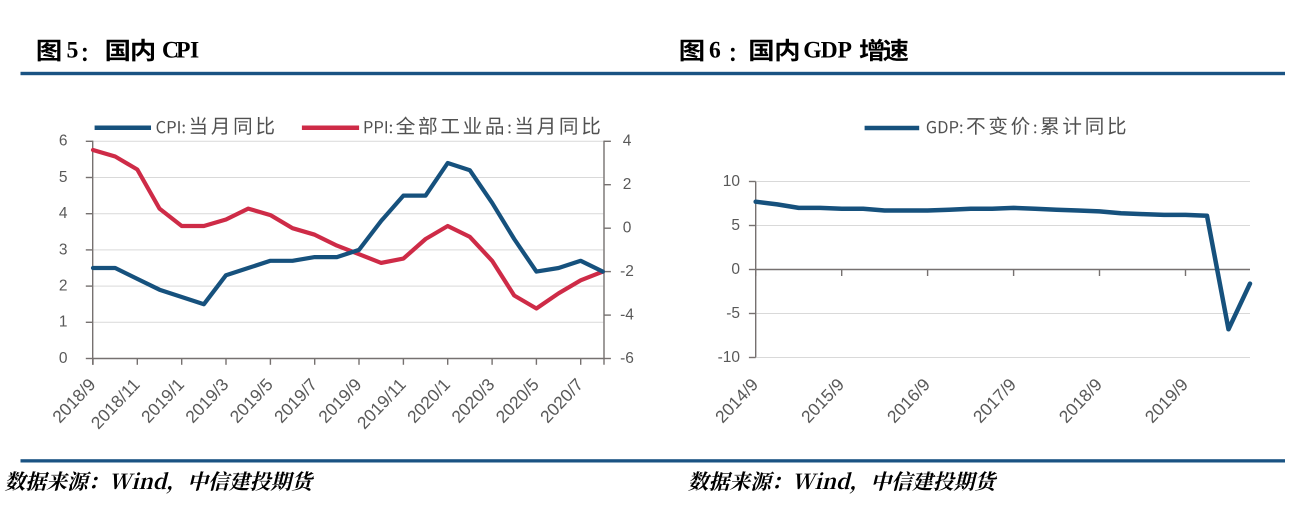 This screenshot has height=518, width=1291. What do you see at coordinates (295, 400) in the screenshot?
I see `svg-text: 2019/7` at bounding box center [295, 400].